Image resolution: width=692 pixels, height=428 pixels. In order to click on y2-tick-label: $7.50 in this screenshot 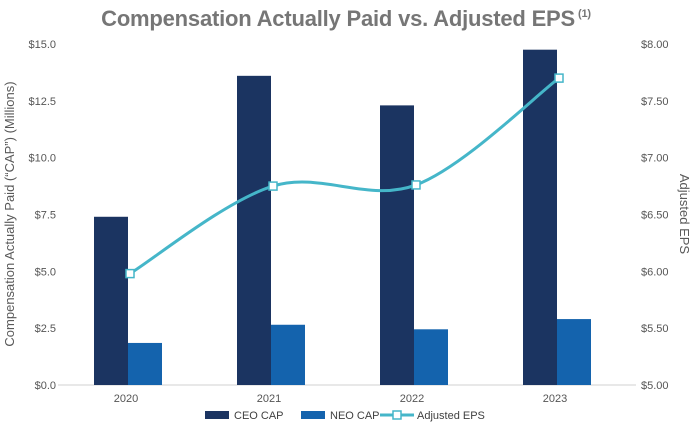, I will do `click(655, 102)`.